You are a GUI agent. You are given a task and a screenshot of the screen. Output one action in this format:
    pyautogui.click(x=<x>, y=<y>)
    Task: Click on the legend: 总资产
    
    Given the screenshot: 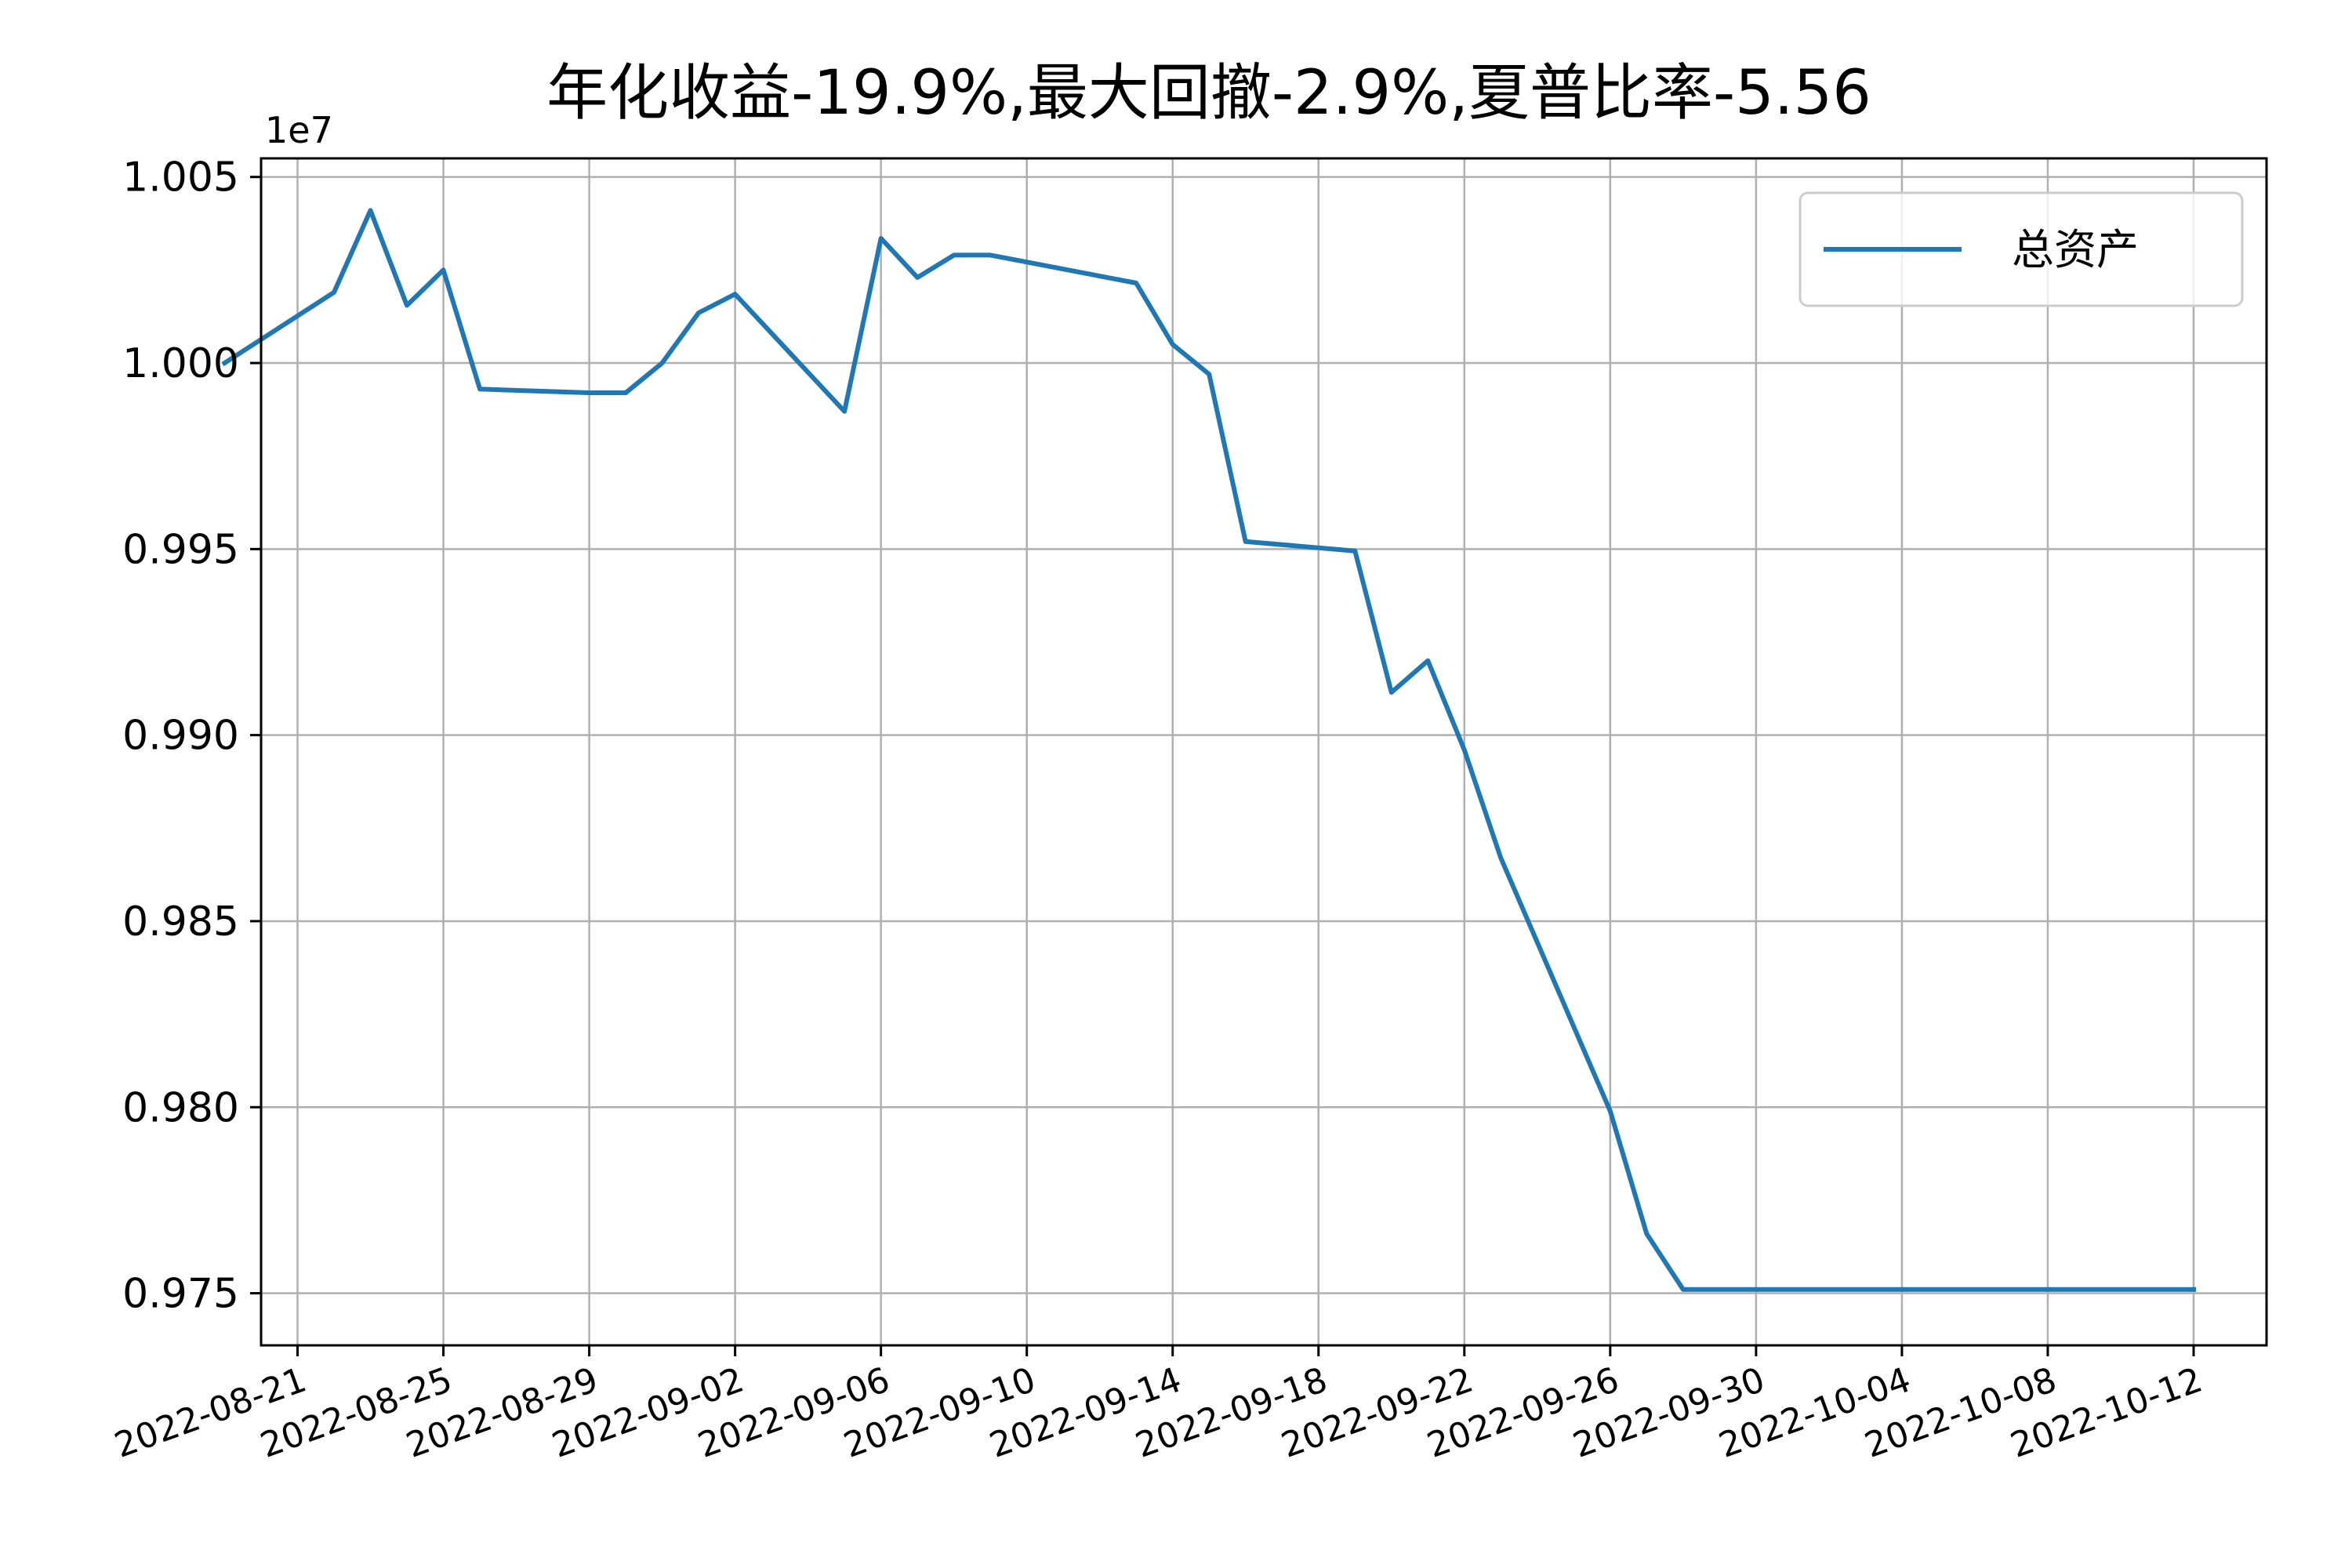 What is the action you would take?
    pyautogui.click(x=2021, y=249)
    